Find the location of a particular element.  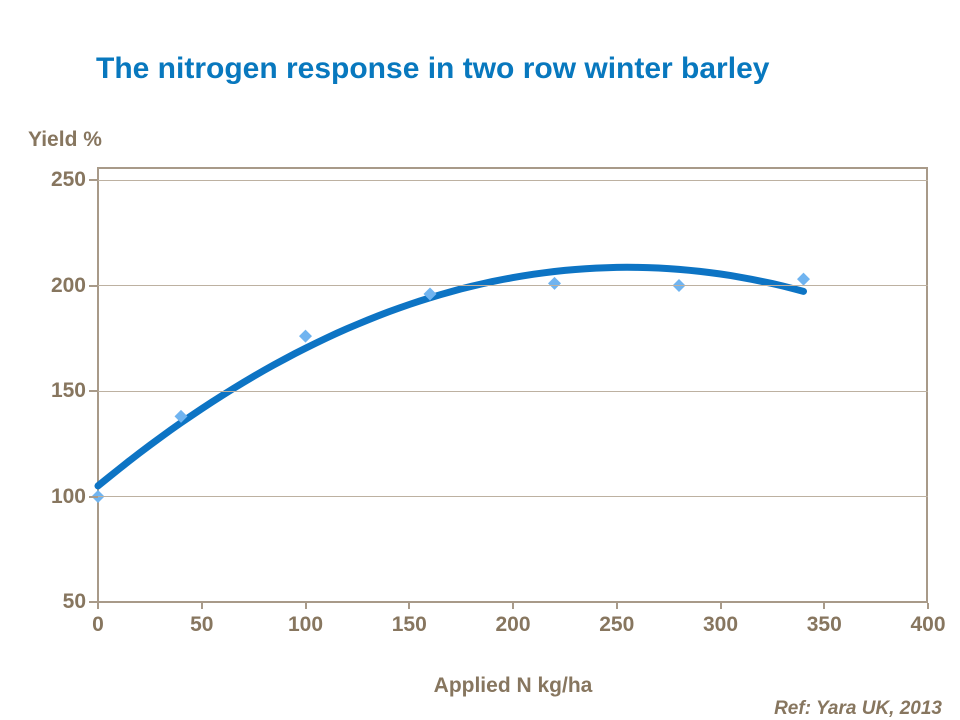

reference-note: Ref: Yara UK, 2013 is located at coordinates (858, 708).